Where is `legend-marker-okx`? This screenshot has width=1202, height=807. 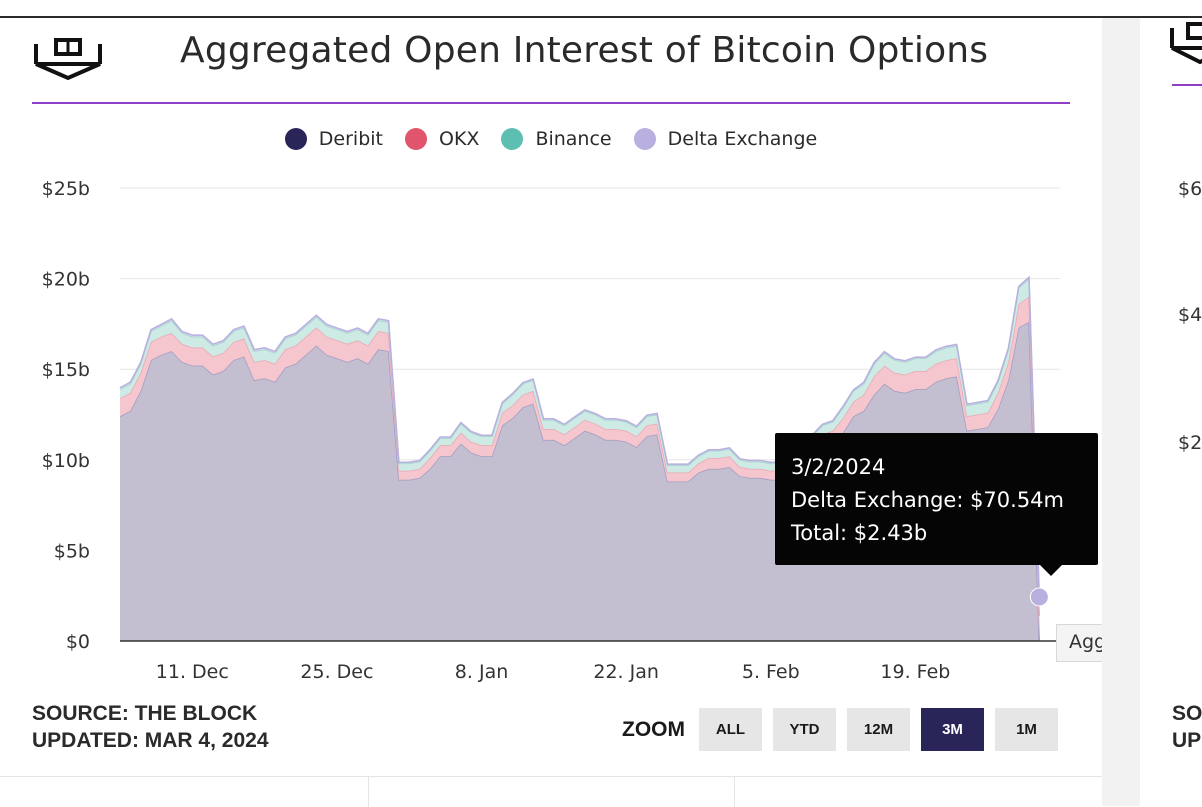 legend-marker-okx is located at coordinates (416, 139).